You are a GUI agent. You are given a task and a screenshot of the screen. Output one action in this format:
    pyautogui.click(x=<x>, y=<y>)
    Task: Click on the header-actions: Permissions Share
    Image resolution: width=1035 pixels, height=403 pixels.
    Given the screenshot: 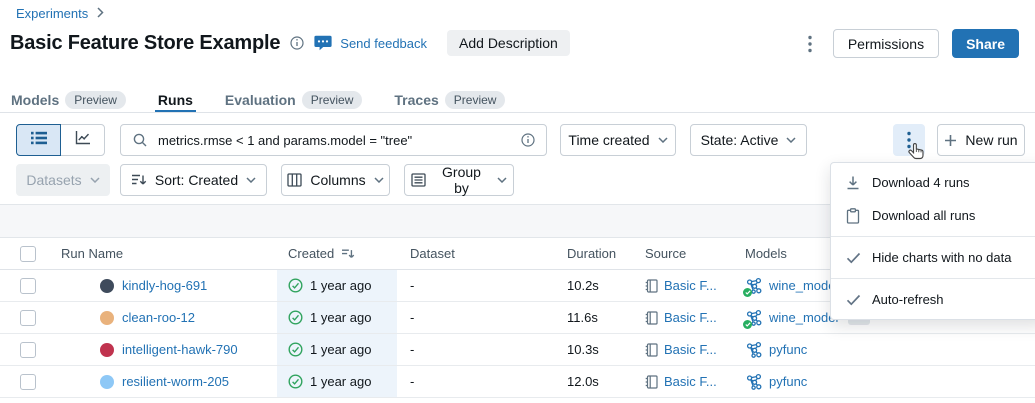 What is the action you would take?
    pyautogui.click(x=909, y=43)
    